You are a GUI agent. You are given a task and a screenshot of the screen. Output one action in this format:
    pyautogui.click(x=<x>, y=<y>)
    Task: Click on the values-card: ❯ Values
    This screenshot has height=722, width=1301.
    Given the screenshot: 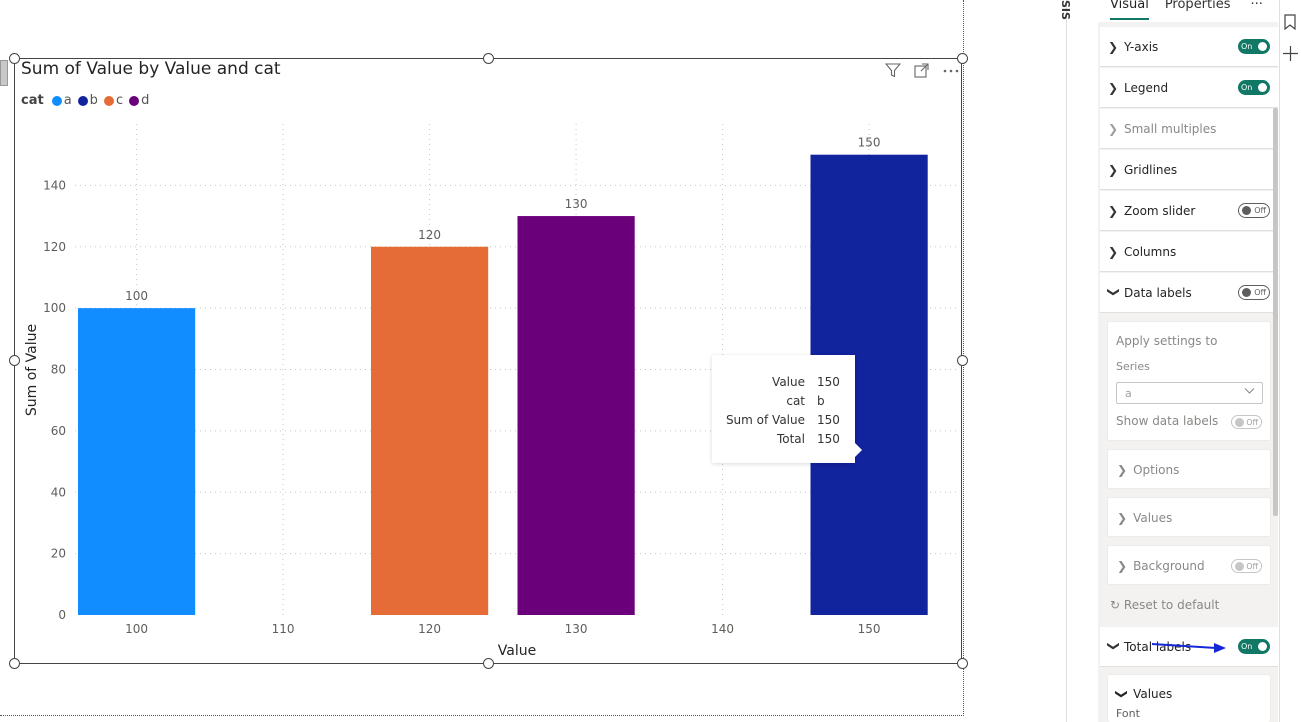 What is the action you would take?
    pyautogui.click(x=1189, y=517)
    